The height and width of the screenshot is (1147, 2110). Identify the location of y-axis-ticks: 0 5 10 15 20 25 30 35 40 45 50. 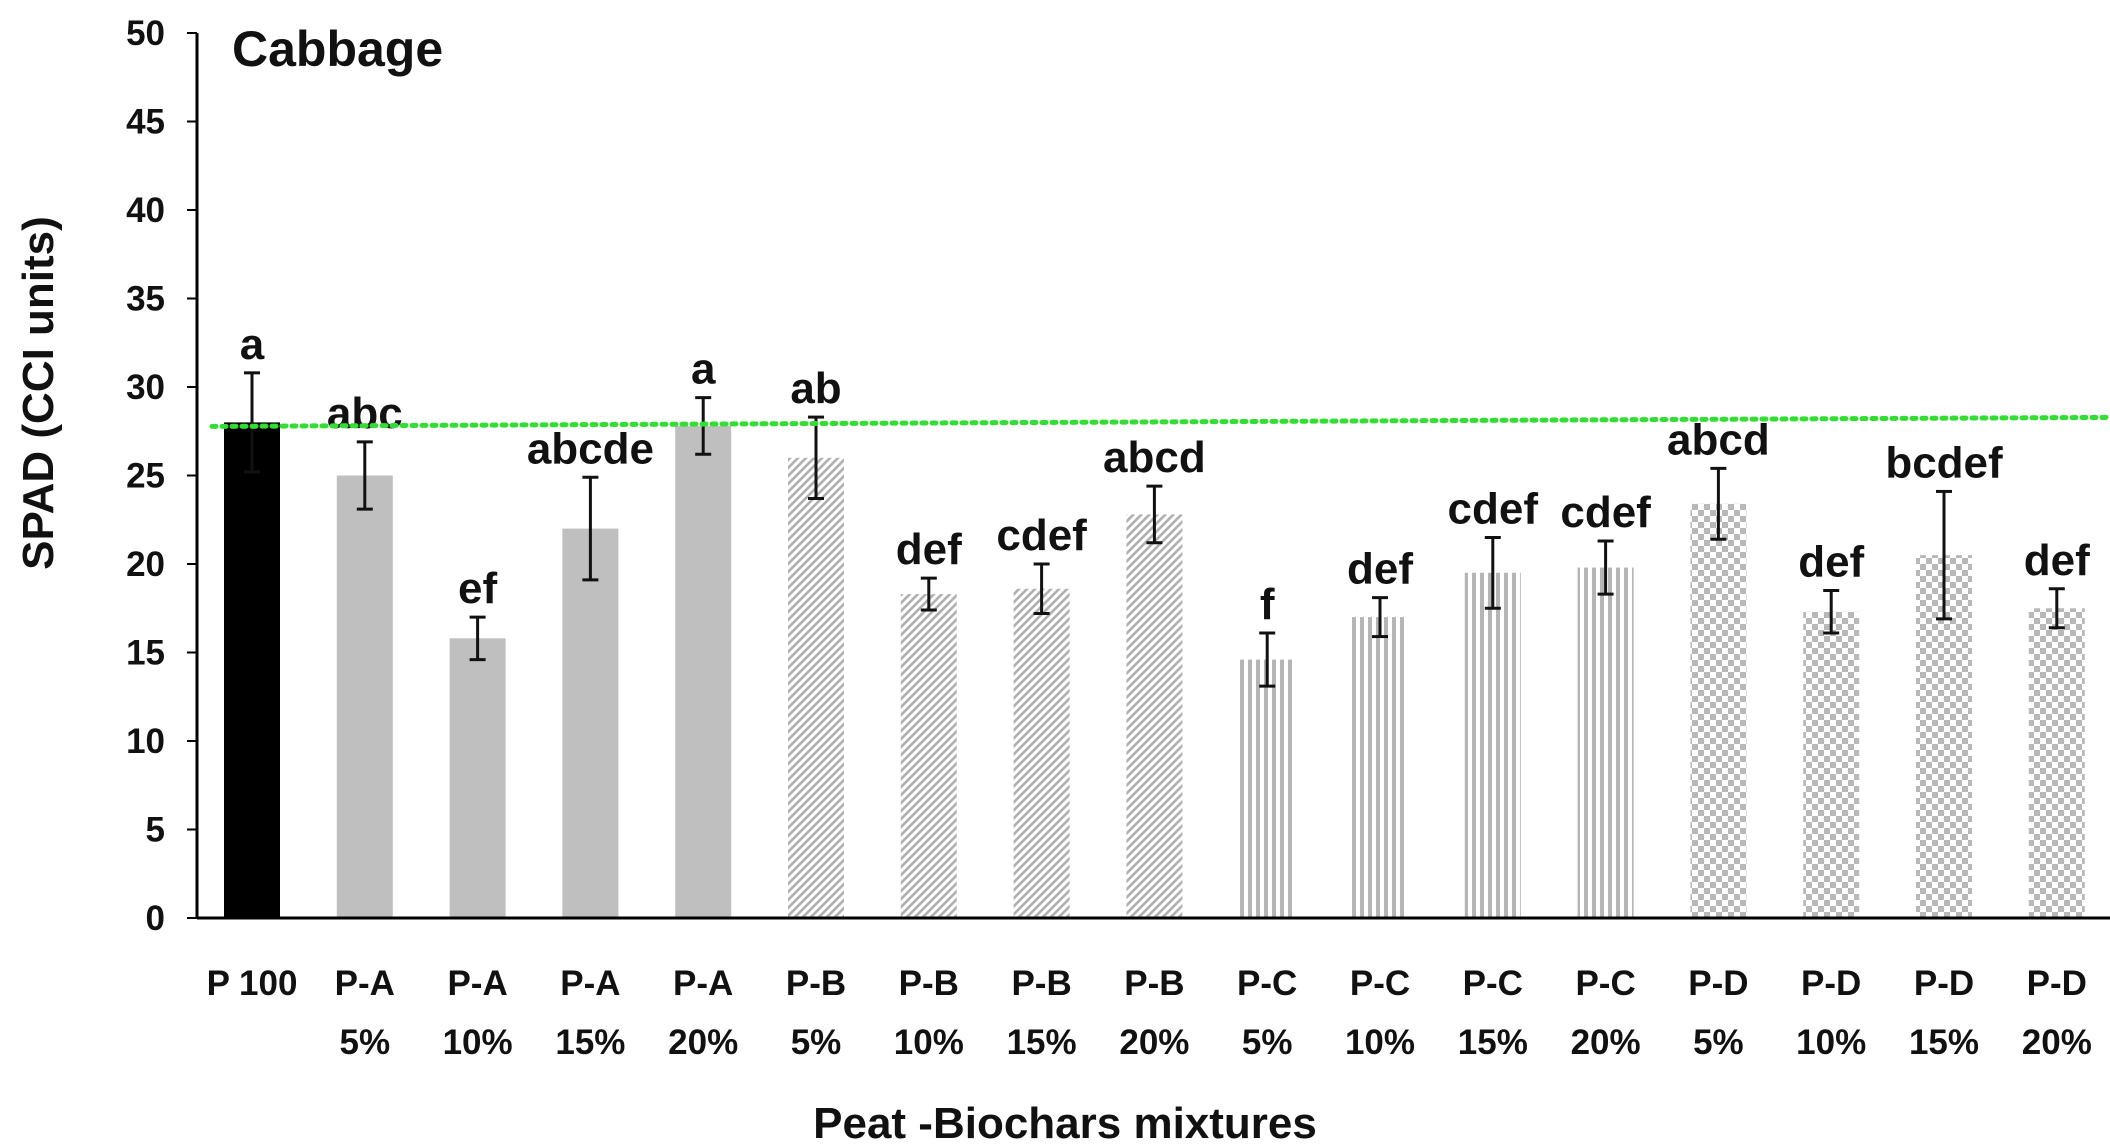
(161, 476).